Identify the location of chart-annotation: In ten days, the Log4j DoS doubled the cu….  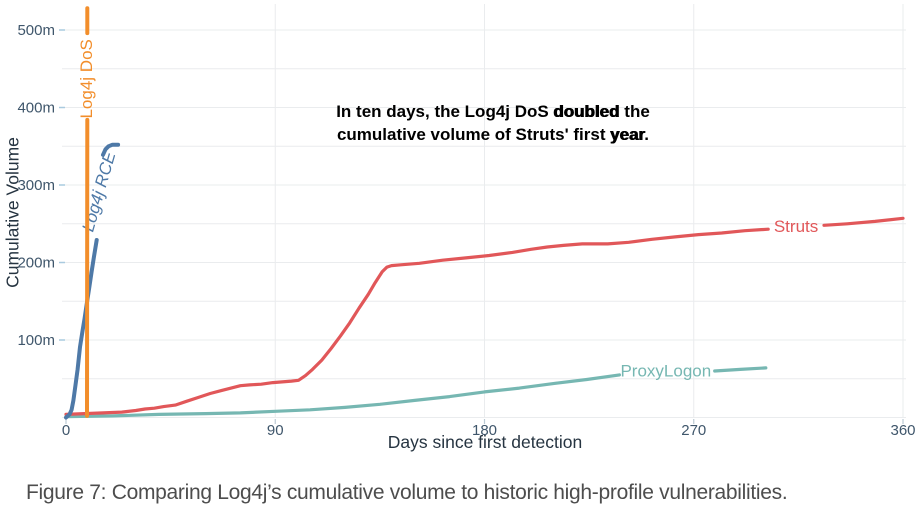
(493, 123).